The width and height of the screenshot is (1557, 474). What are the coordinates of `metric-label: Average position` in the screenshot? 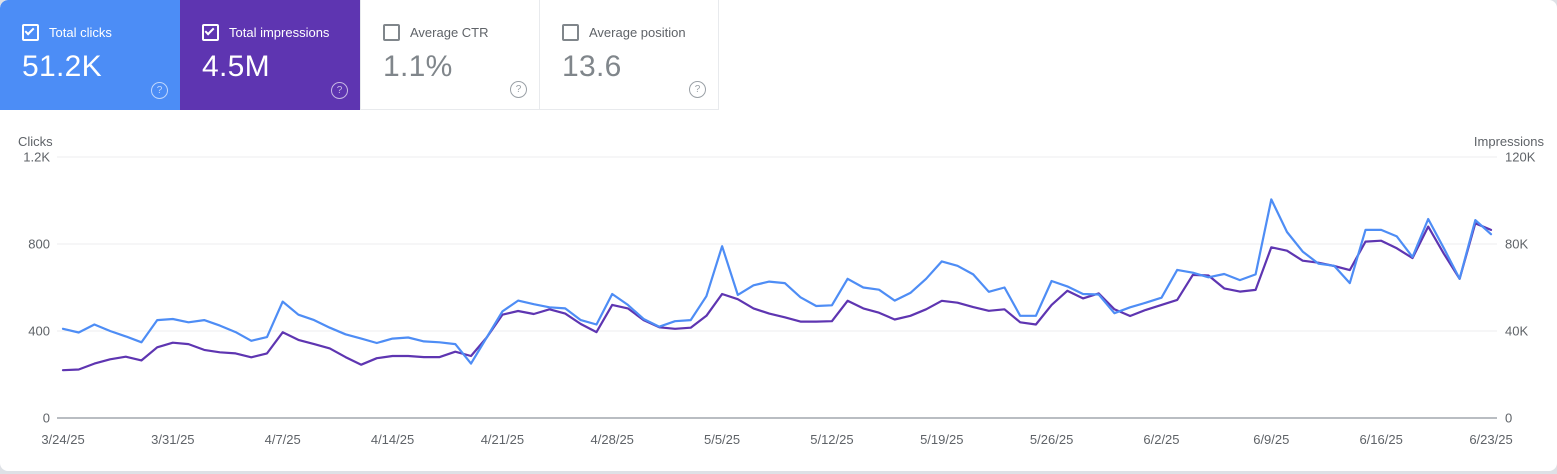 It's located at (637, 32).